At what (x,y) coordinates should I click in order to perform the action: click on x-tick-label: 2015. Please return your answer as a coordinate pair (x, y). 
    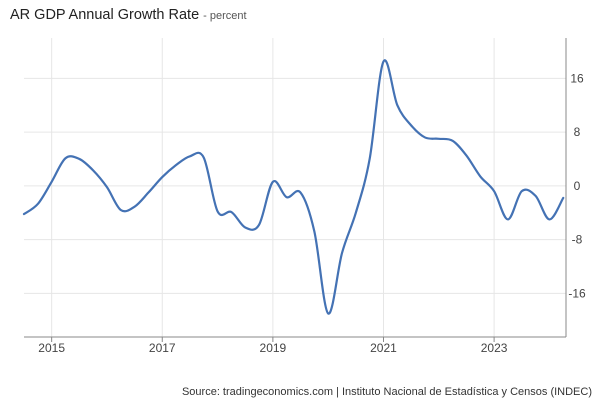
    Looking at the image, I should click on (51, 348).